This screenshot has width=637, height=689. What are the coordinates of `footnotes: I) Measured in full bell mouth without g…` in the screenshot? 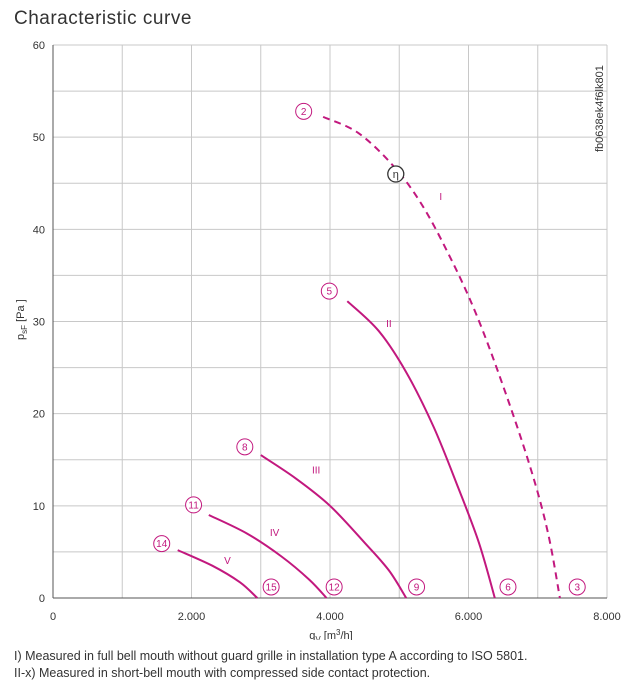 It's located at (270, 665).